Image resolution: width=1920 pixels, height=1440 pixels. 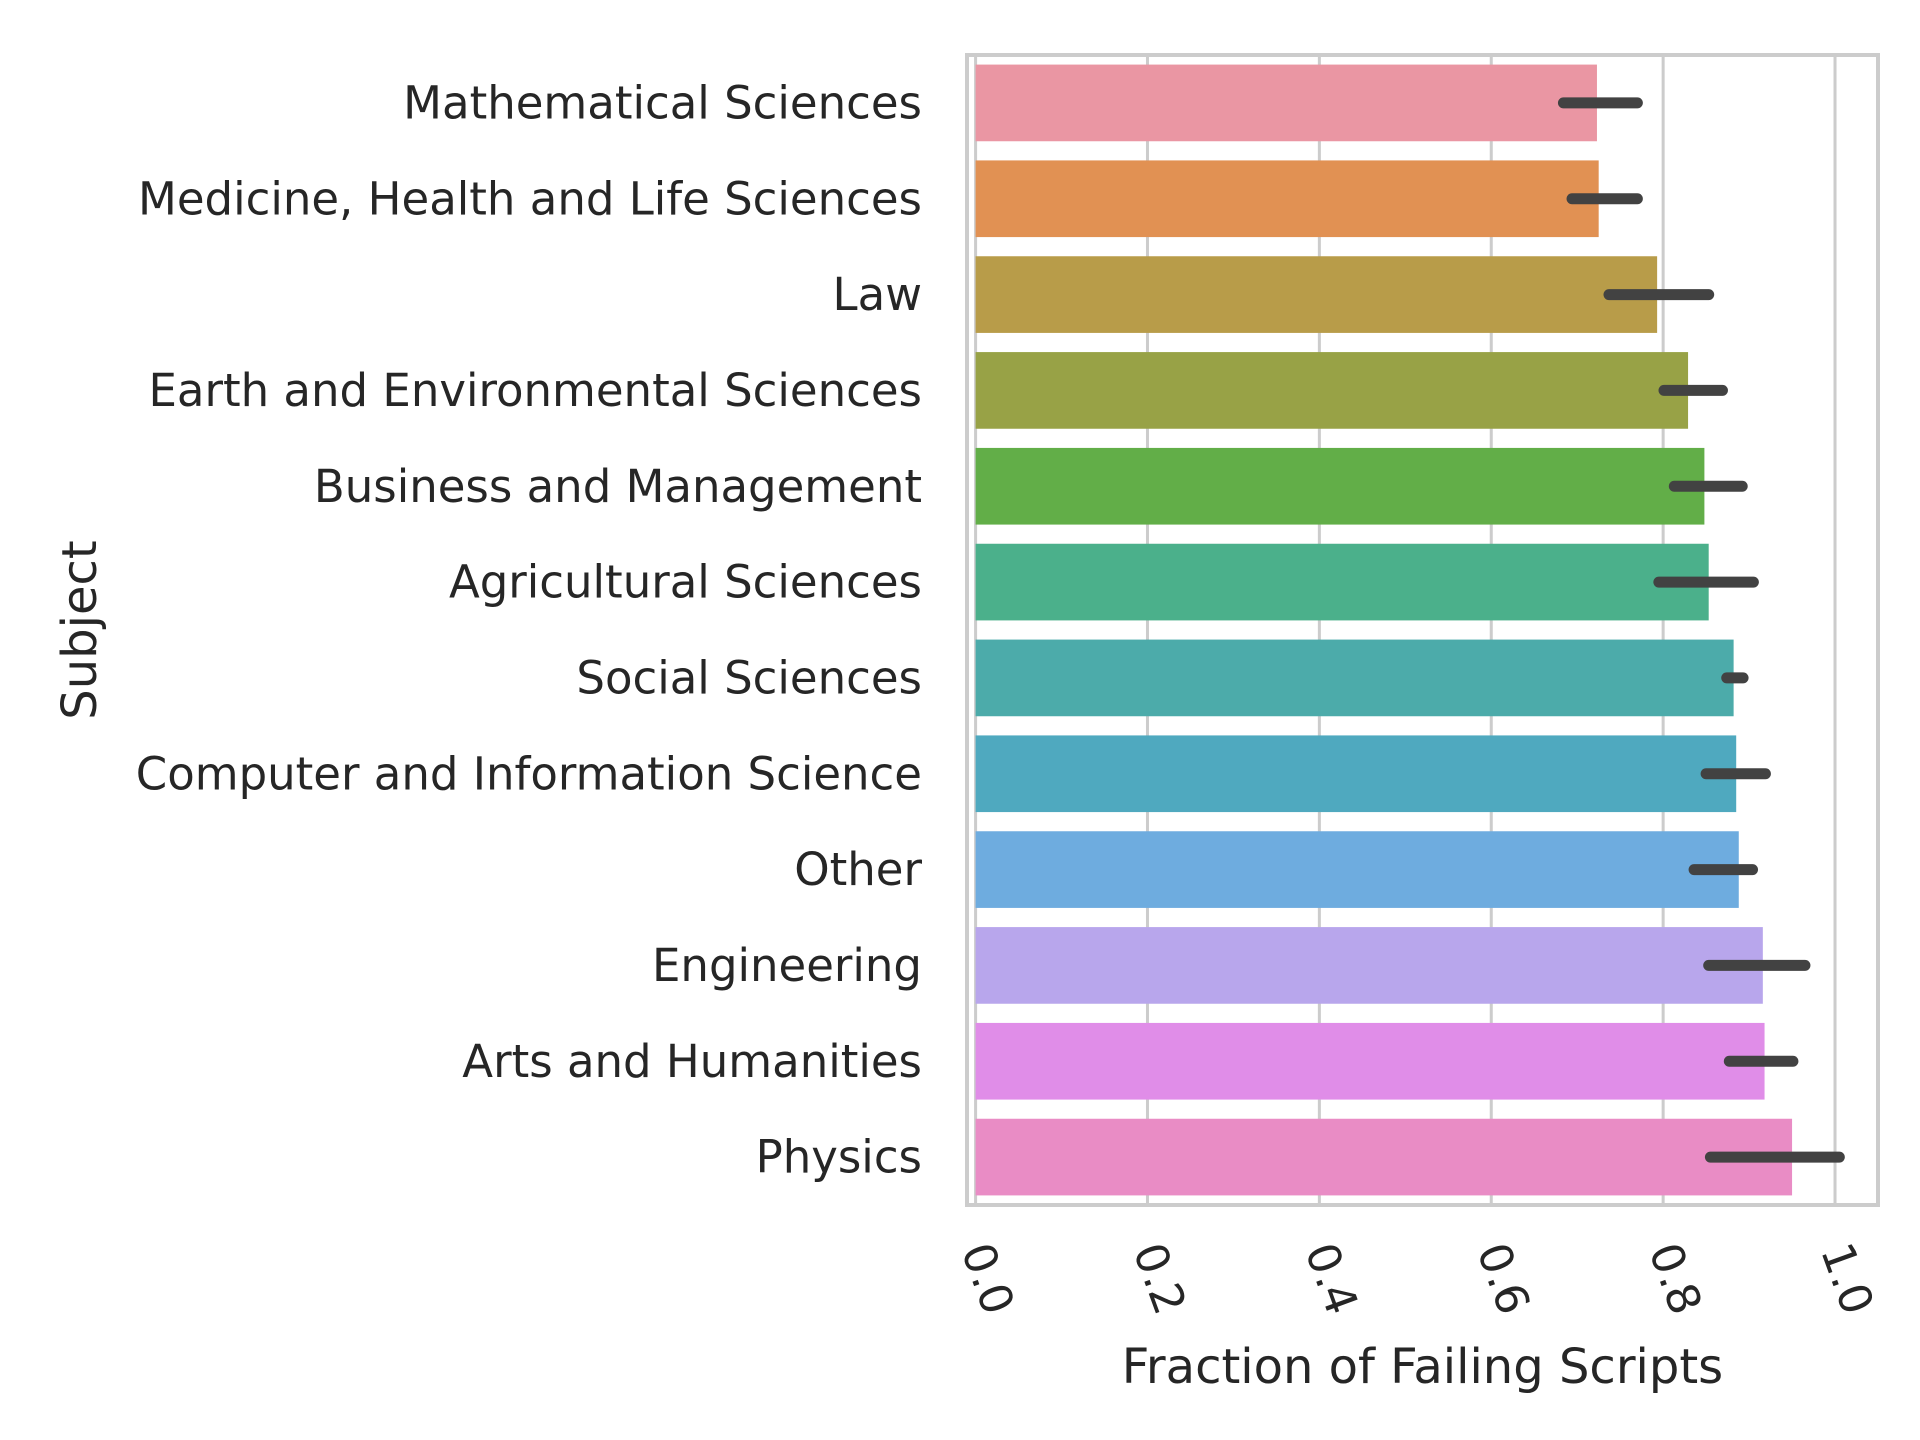 What do you see at coordinates (535, 390) in the screenshot?
I see `category-label-3: Earth and Environmental Sciences` at bounding box center [535, 390].